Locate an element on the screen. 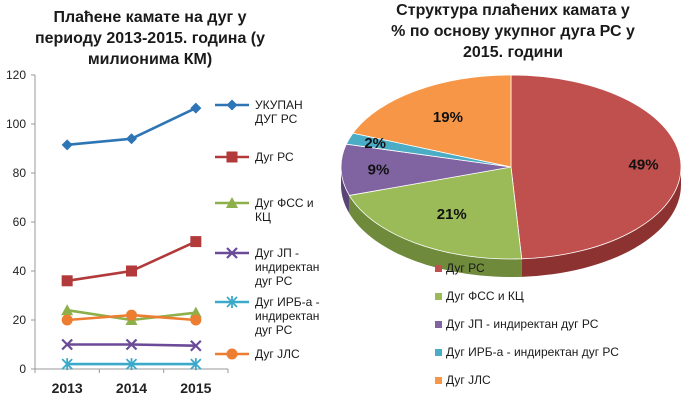 The width and height of the screenshot is (686, 401). pie-data-label: 19% is located at coordinates (448, 117).